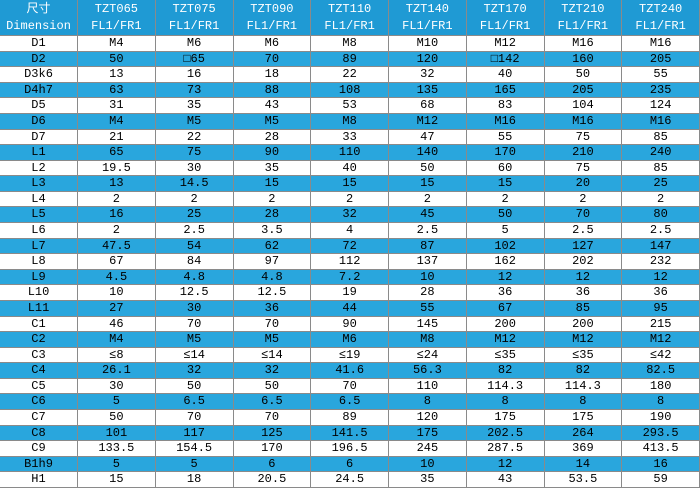  I want to click on value-cell: 27, so click(117, 308).